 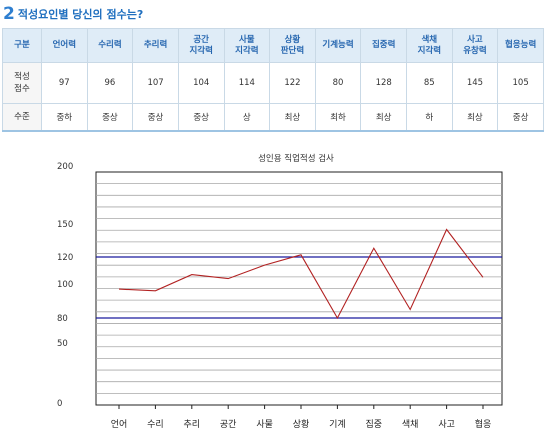 I want to click on x-tick-label: 공간, so click(x=228, y=424).